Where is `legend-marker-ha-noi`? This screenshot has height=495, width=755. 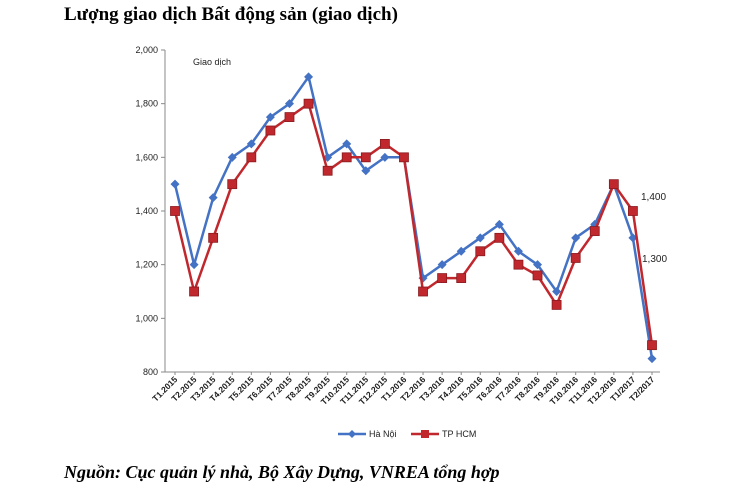 legend-marker-ha-noi is located at coordinates (352, 434).